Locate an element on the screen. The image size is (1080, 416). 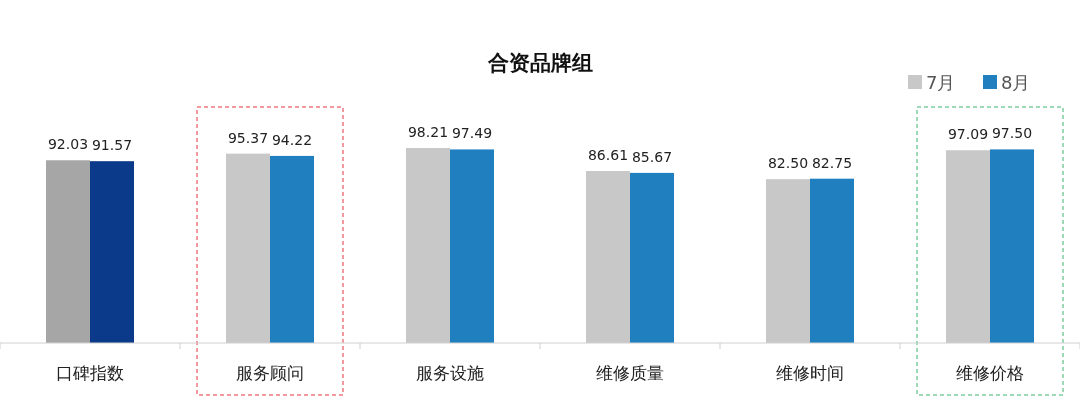
data-label: 82.75 is located at coordinates (832, 162).